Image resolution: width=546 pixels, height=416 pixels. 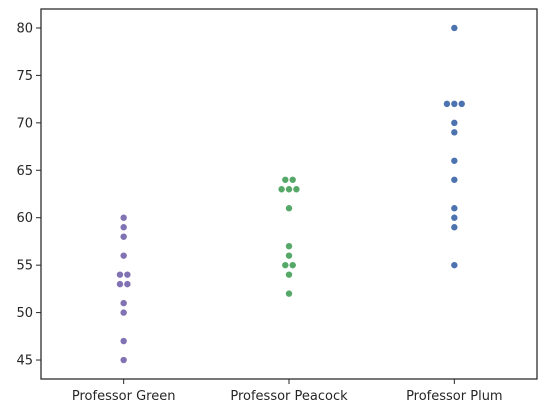 I want to click on y-tick-label: 45, so click(x=24, y=361).